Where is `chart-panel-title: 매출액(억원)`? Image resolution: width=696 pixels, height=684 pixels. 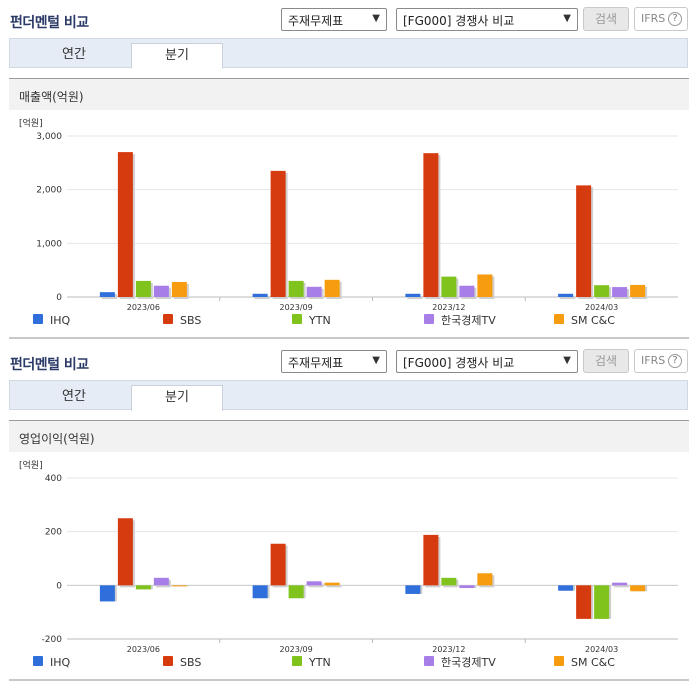
chart-panel-title: 매출액(억원) is located at coordinates (51, 97).